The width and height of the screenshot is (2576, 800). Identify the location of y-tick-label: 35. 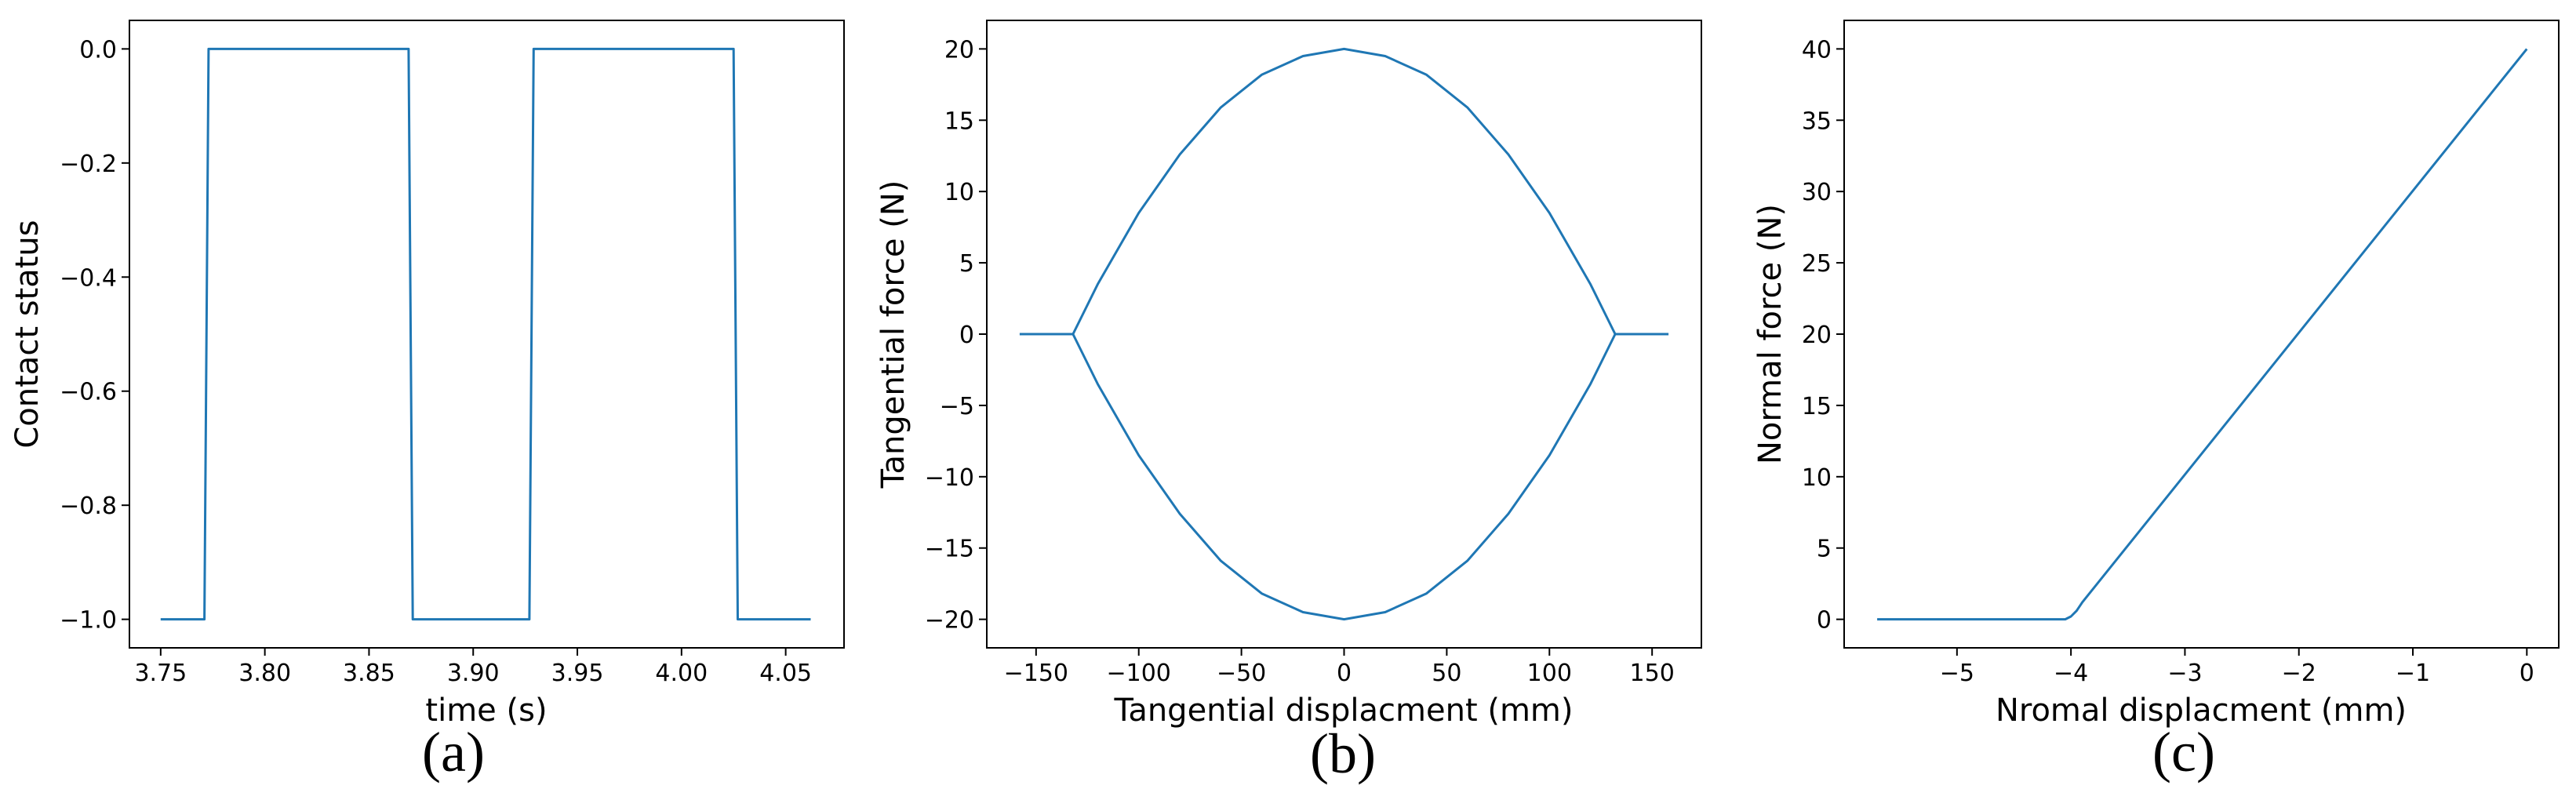
(1817, 121).